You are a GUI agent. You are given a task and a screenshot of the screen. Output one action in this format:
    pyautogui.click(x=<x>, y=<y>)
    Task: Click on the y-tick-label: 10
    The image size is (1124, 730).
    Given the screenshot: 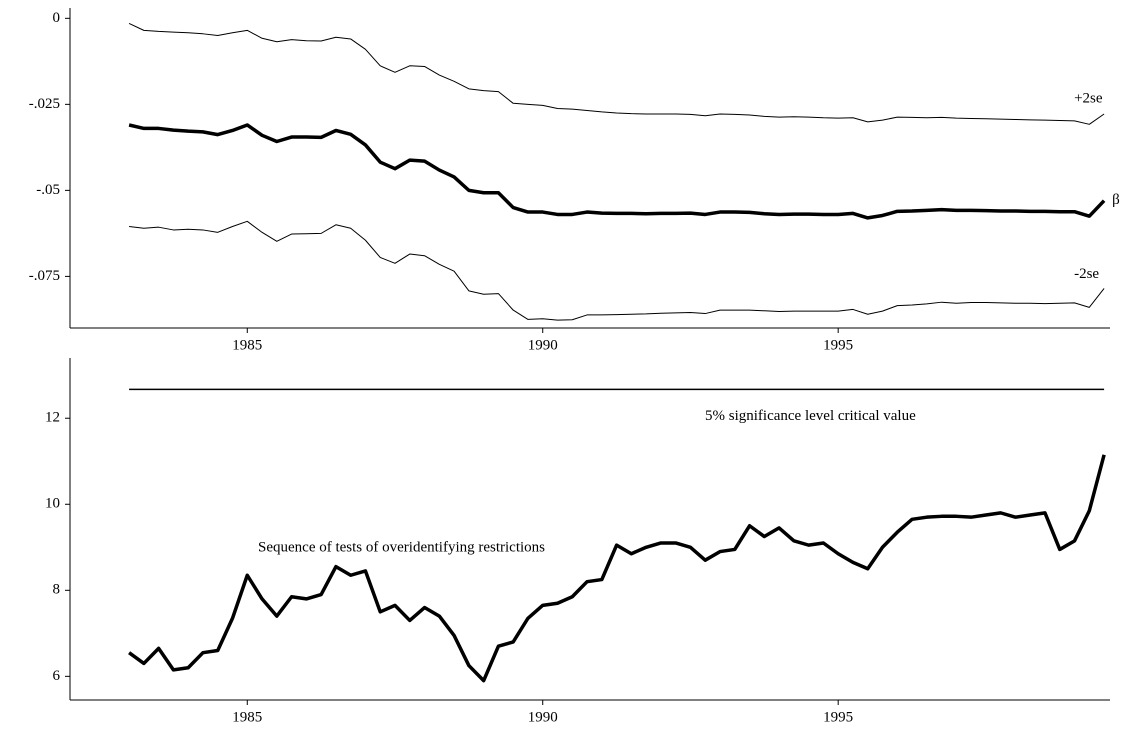 What is the action you would take?
    pyautogui.click(x=52, y=504)
    